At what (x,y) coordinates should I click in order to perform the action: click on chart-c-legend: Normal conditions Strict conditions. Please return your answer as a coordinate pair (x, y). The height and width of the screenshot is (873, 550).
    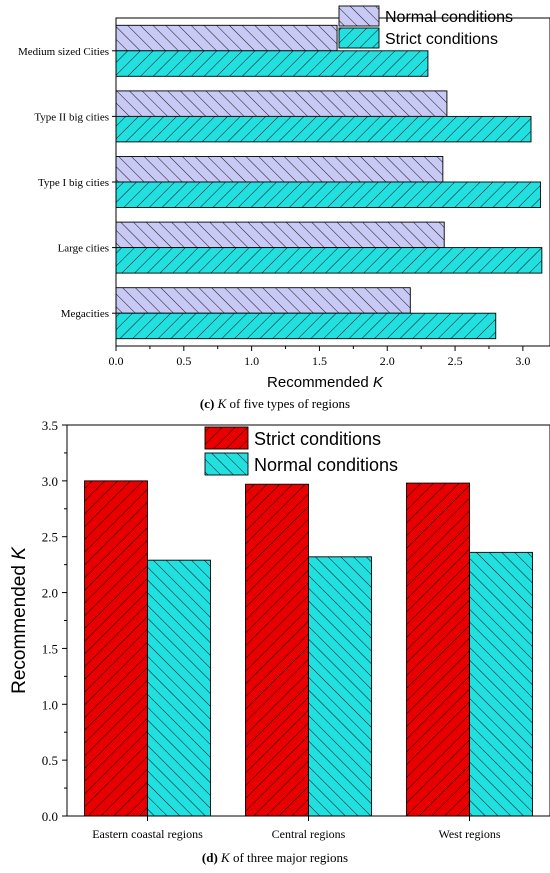
    Looking at the image, I should click on (425, 27).